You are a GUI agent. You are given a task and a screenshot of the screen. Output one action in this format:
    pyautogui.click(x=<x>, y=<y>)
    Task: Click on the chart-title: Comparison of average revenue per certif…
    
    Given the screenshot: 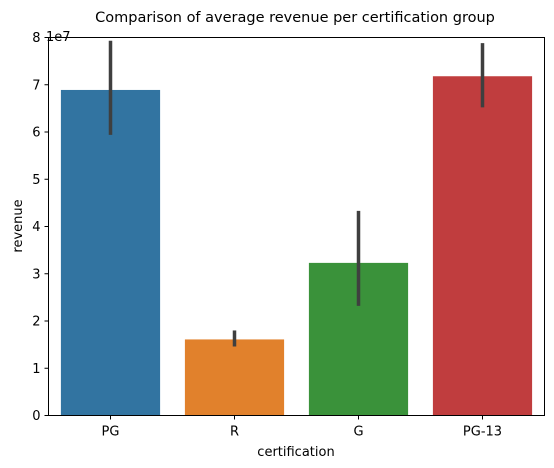 What is the action you would take?
    pyautogui.click(x=295, y=18)
    